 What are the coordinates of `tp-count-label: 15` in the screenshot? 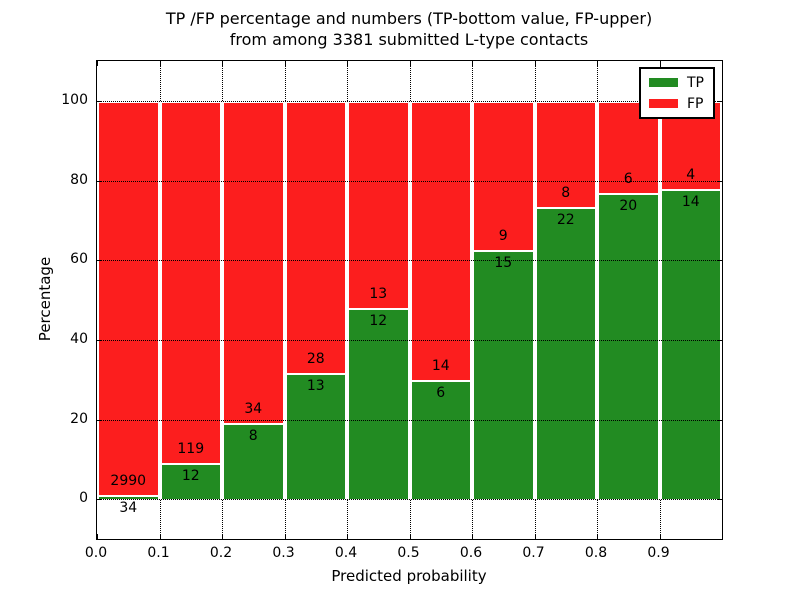 It's located at (503, 263).